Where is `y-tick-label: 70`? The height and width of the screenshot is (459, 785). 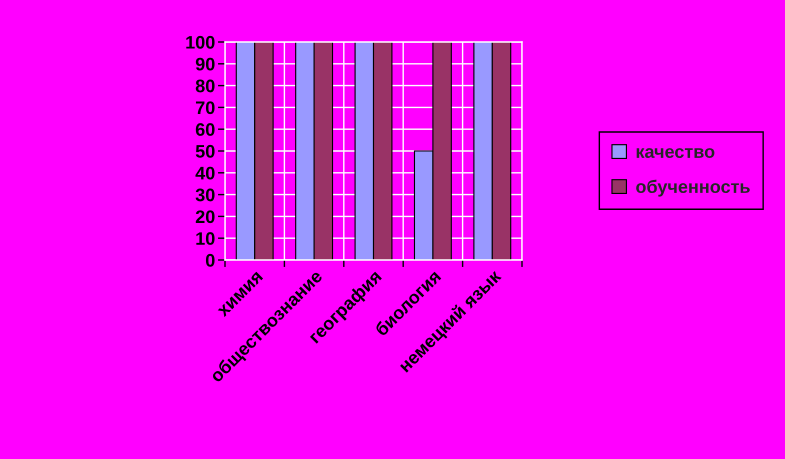 y-tick-label: 70 is located at coordinates (205, 107).